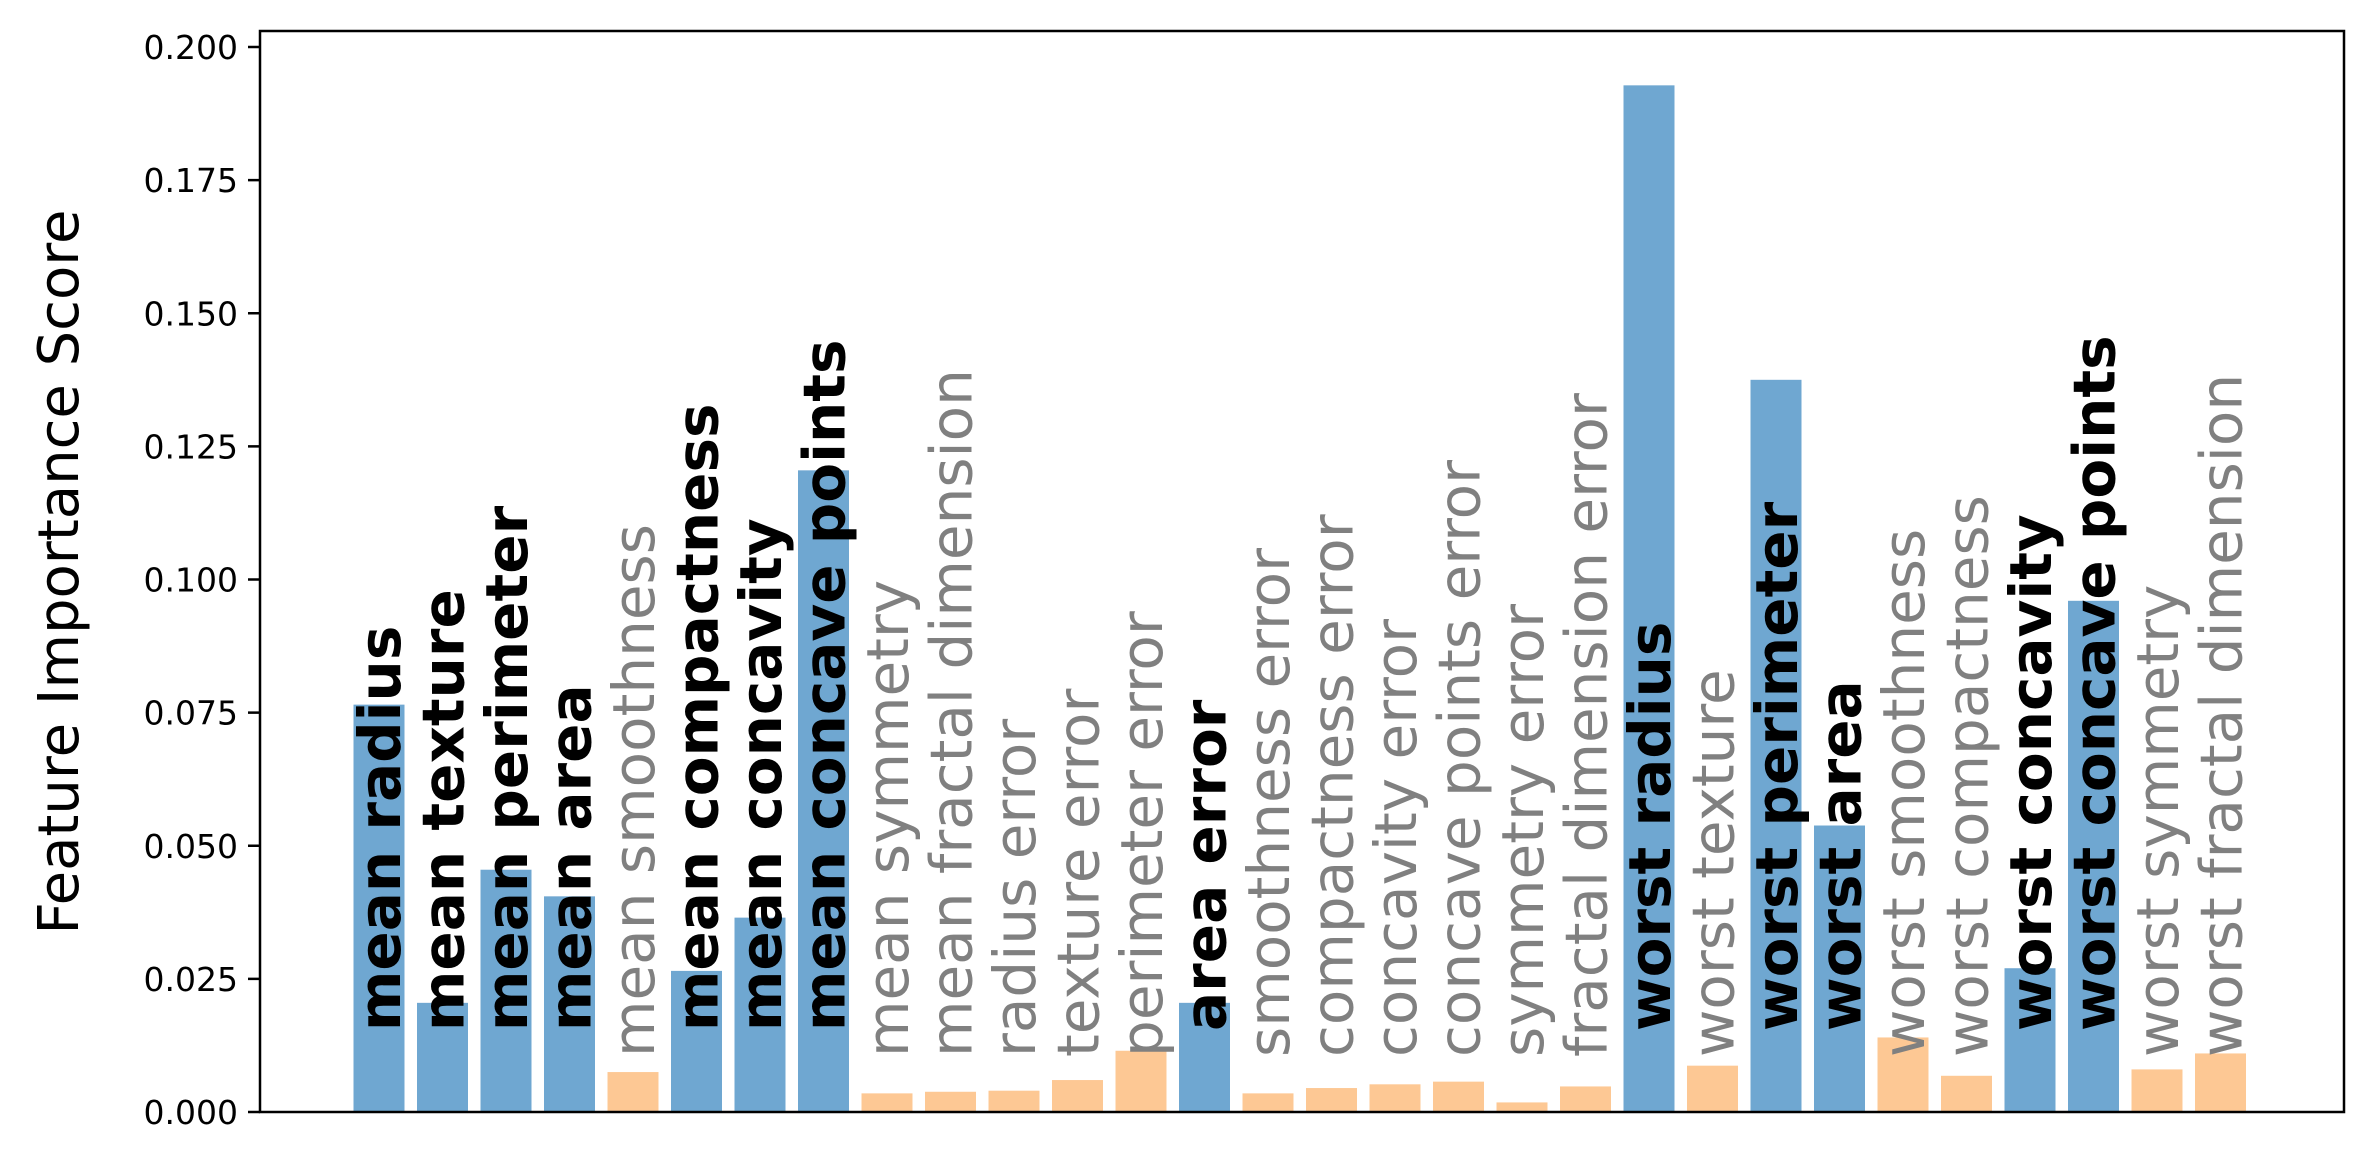  I want to click on bar-concave-points-error, so click(1458, 1096).